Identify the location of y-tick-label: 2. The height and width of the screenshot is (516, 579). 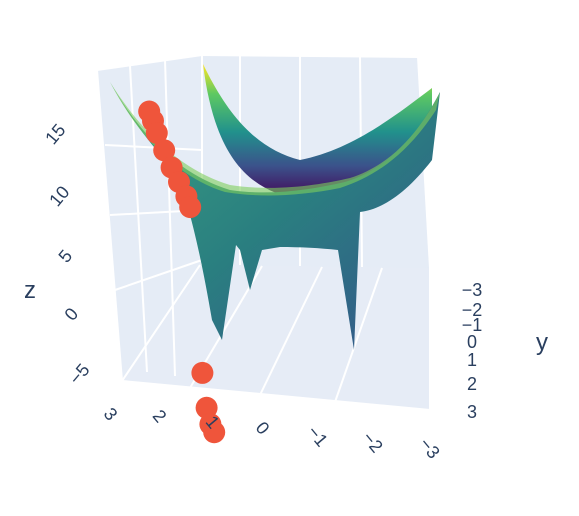
(472, 384).